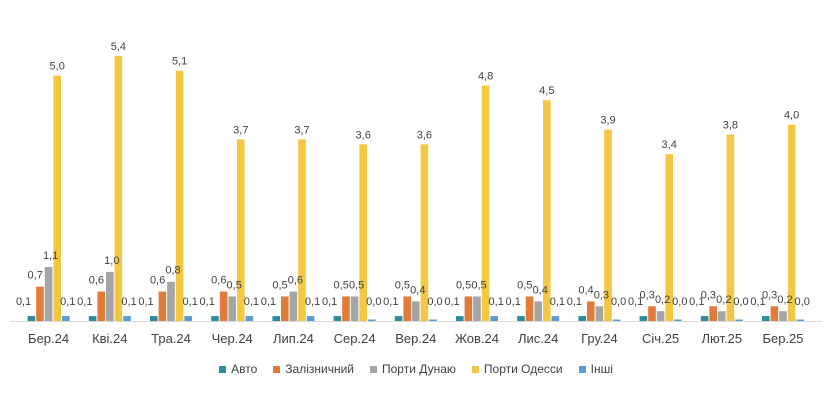 This screenshot has height=404, width=832. I want to click on bar-лип.24-s3, so click(302, 230).